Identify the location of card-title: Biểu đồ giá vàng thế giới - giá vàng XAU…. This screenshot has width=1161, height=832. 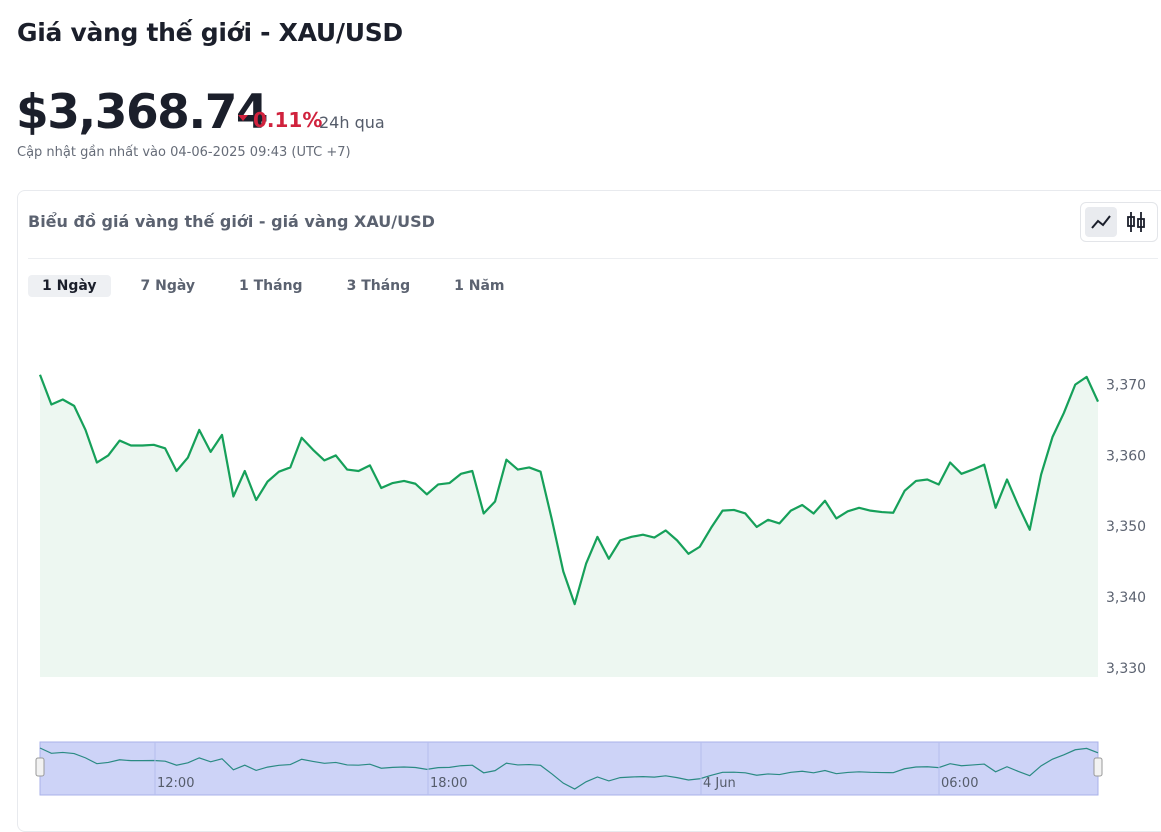
(231, 221).